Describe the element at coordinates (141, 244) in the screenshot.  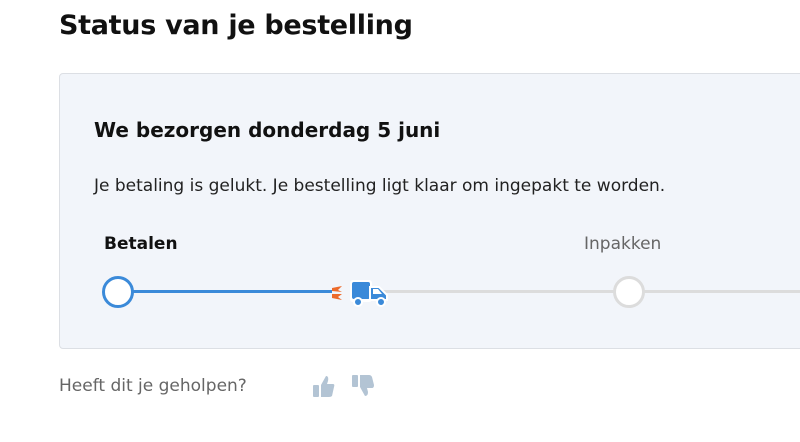
I see `step-label-betalen: Betalen` at that location.